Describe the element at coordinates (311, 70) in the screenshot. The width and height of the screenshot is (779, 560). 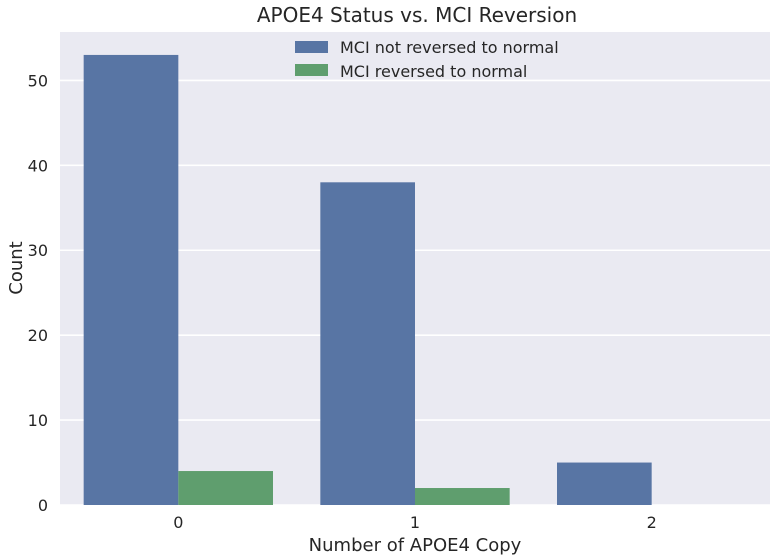
I see `legend-swatch-reversed` at that location.